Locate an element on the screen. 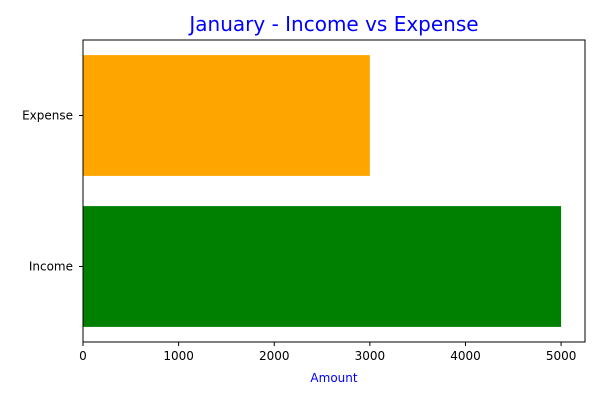  x-tick-label: 1000 is located at coordinates (178, 356).